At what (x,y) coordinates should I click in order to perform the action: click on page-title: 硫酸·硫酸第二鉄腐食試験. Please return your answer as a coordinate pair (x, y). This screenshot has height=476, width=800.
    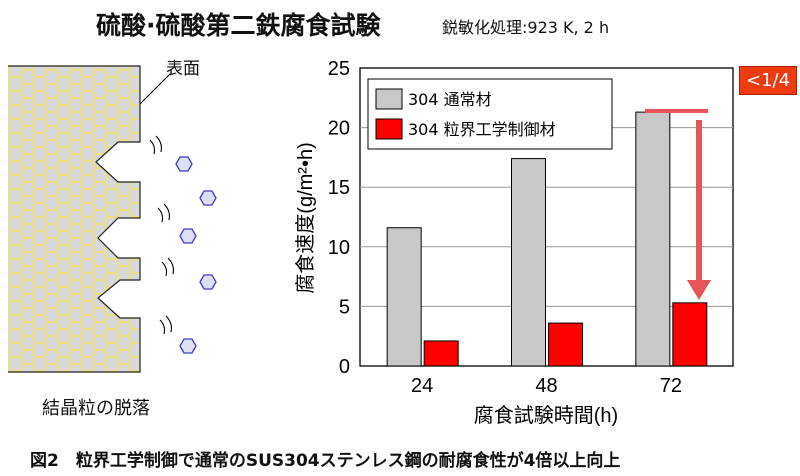
    Looking at the image, I should click on (238, 25).